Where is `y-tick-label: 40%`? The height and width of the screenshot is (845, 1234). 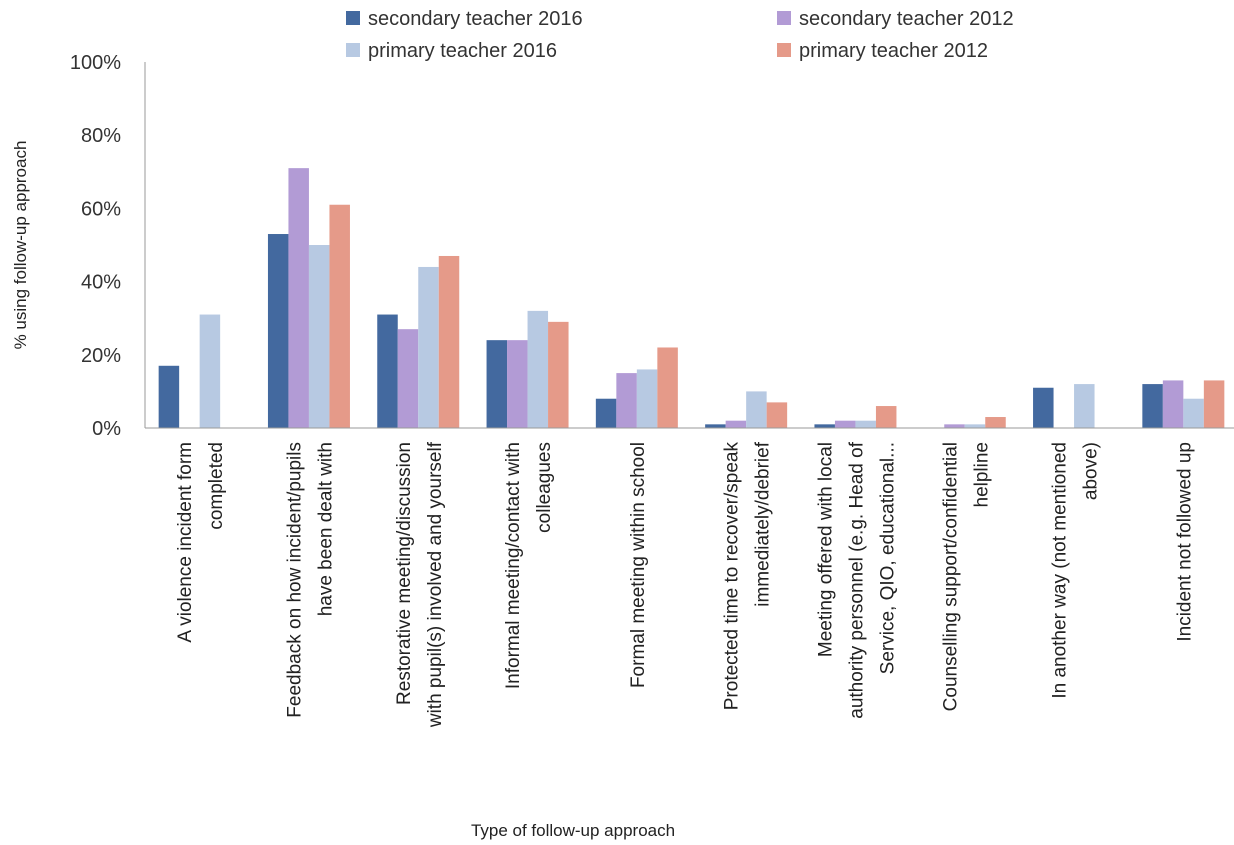
y-tick-label: 40% is located at coordinates (101, 283).